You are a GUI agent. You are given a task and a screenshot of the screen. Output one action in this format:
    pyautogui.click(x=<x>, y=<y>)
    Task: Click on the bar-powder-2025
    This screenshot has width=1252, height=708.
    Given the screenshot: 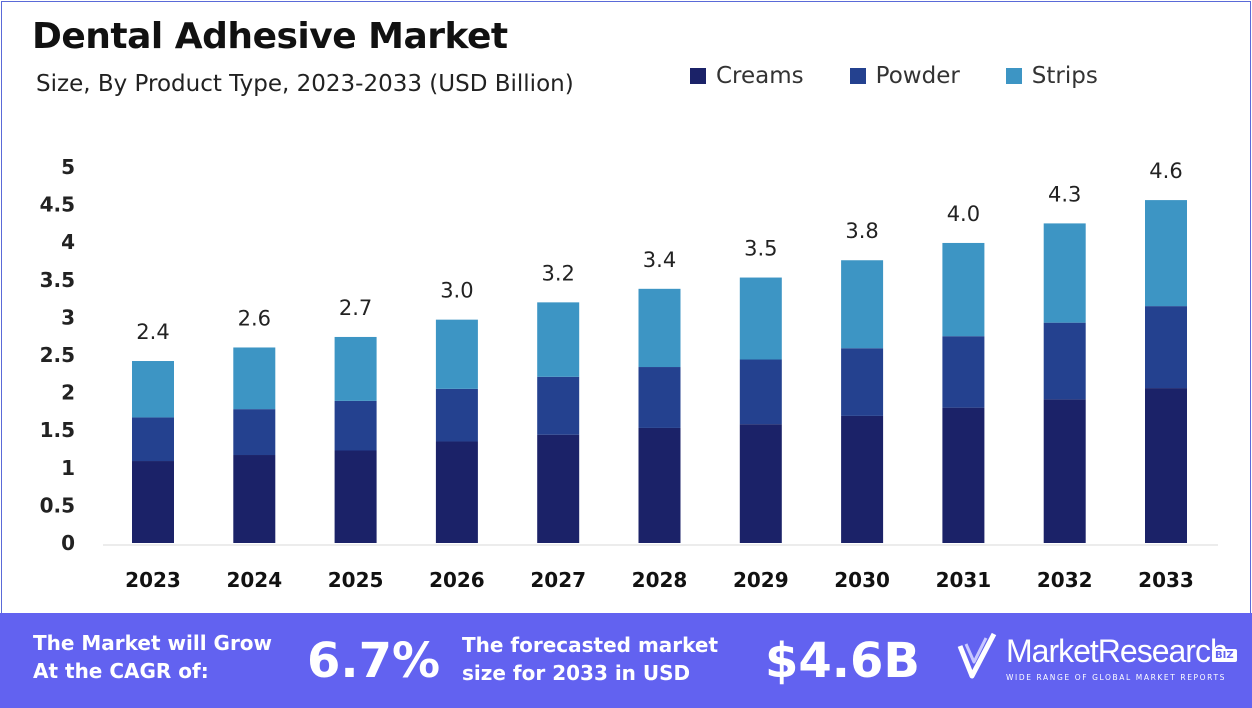 What is the action you would take?
    pyautogui.click(x=355, y=425)
    